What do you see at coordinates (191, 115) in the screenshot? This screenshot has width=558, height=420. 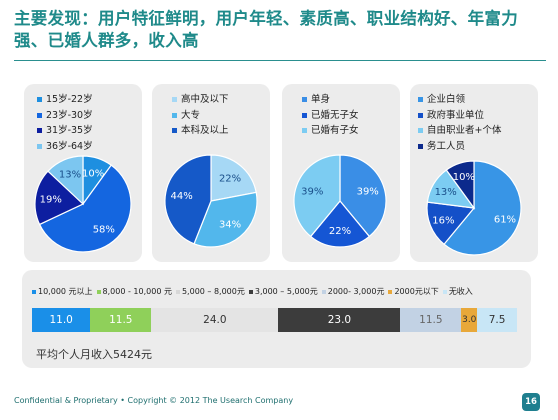 I see `legend-label: 大专` at bounding box center [191, 115].